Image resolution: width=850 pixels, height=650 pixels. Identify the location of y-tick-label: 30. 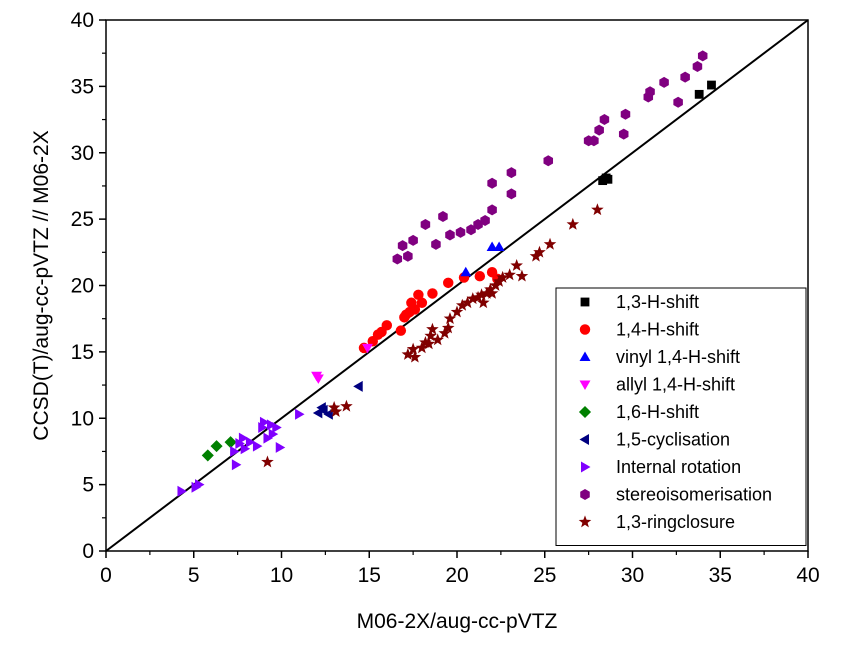
(82, 153).